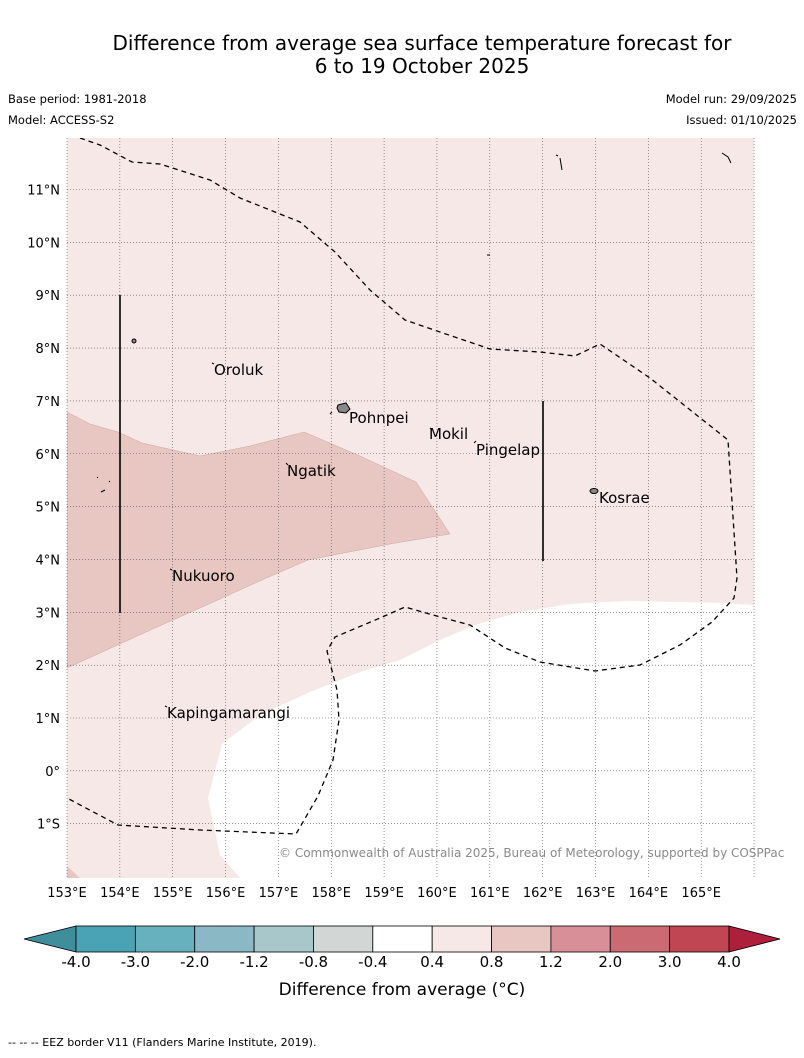 This screenshot has height=1058, width=804. What do you see at coordinates (490, 893) in the screenshot?
I see `longitude-label: 161°E` at bounding box center [490, 893].